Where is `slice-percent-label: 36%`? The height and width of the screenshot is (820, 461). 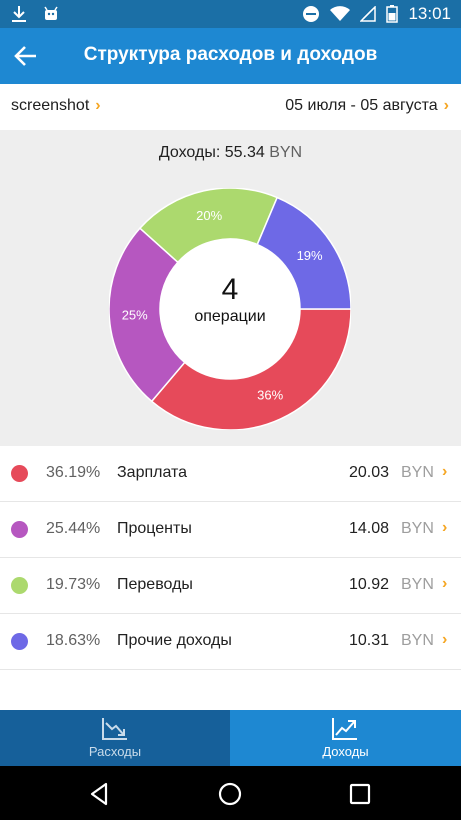
slice-percent-label: 36% is located at coordinates (270, 395).